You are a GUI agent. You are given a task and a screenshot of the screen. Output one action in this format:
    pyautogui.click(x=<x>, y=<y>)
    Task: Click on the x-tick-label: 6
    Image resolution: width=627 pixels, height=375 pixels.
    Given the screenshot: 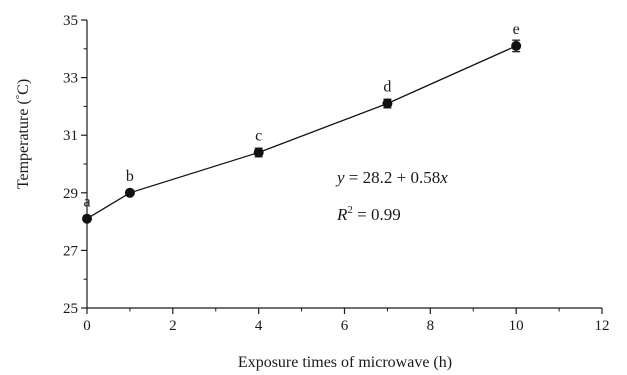 What is the action you would take?
    pyautogui.click(x=345, y=326)
    